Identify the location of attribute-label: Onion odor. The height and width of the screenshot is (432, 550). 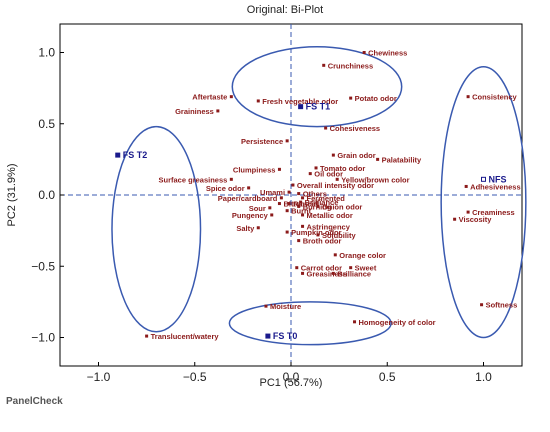
(342, 206).